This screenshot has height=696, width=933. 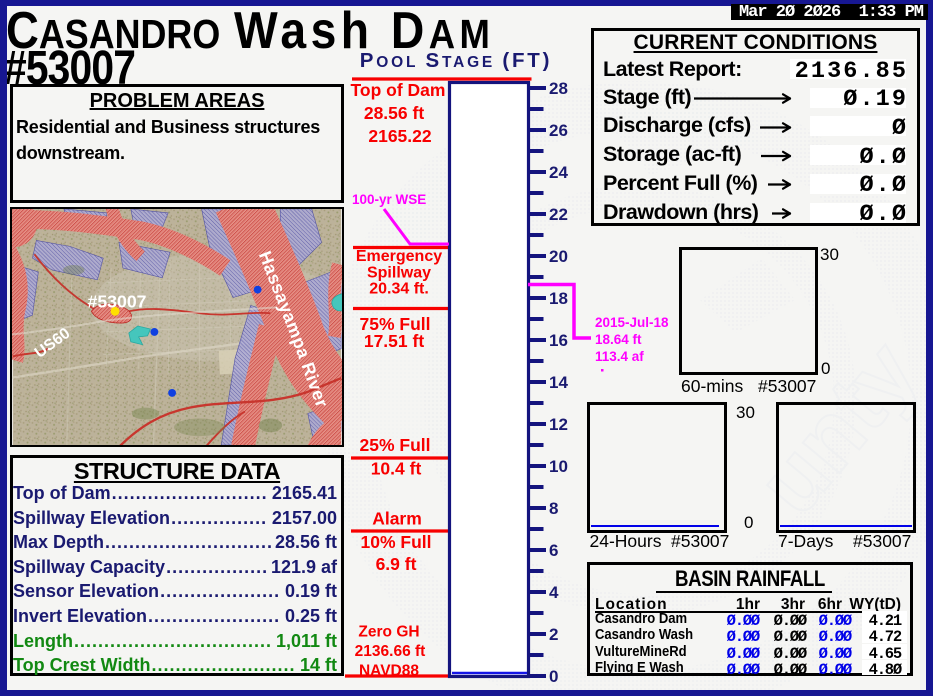 I want to click on svg-text: 10, so click(x=558, y=466).